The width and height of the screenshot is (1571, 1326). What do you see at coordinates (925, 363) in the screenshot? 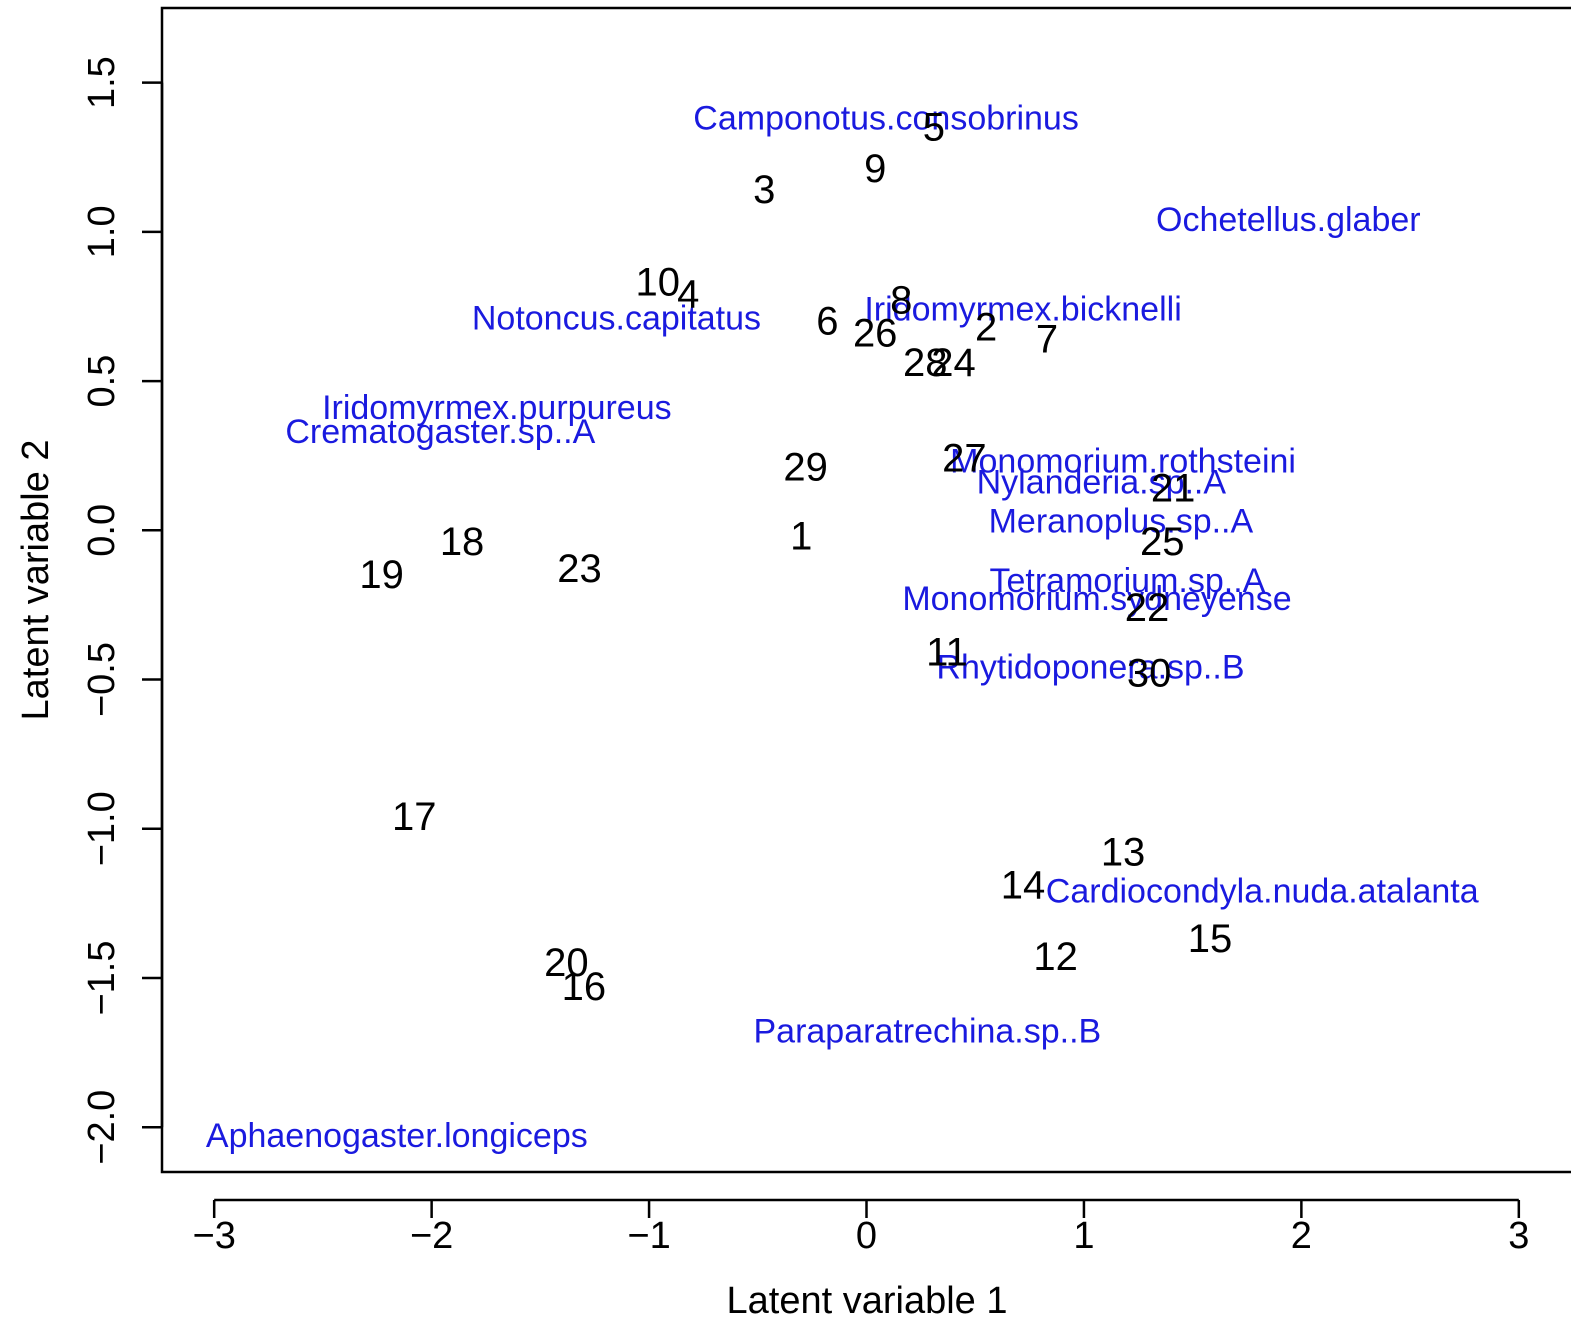
I see `site-label: 28` at bounding box center [925, 363].